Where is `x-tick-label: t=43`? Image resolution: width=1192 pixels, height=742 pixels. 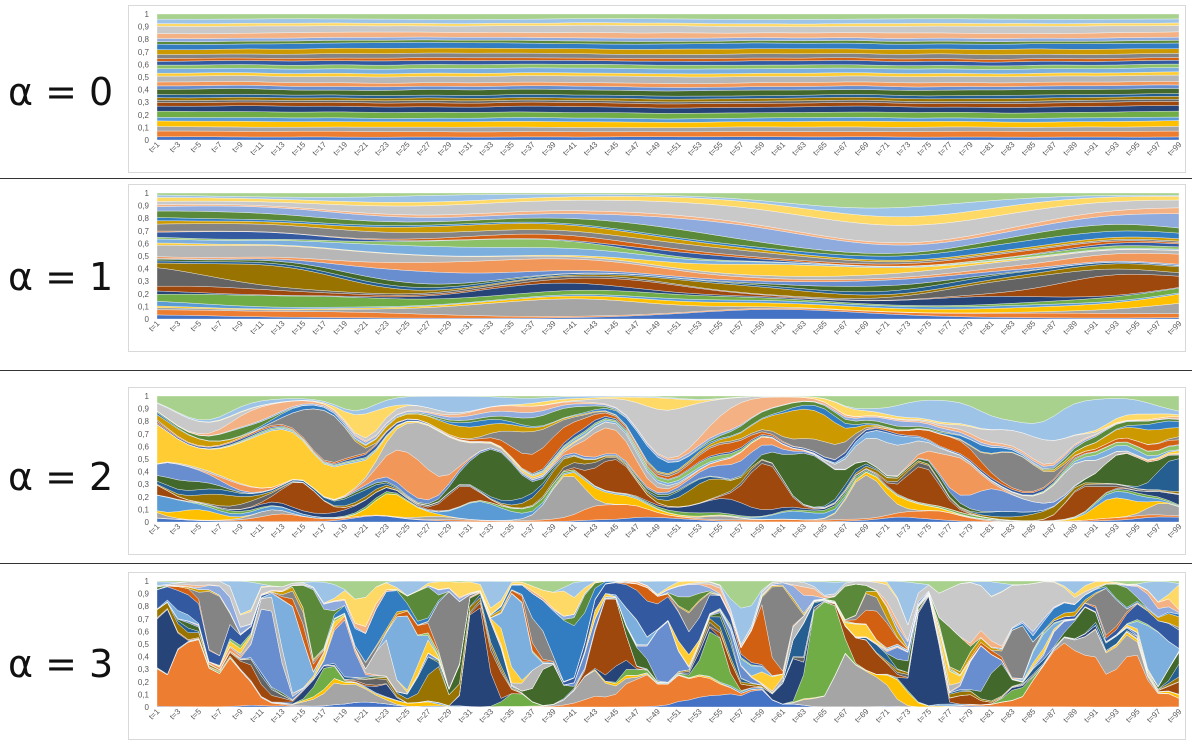 x-tick-label: t=43 is located at coordinates (591, 149).